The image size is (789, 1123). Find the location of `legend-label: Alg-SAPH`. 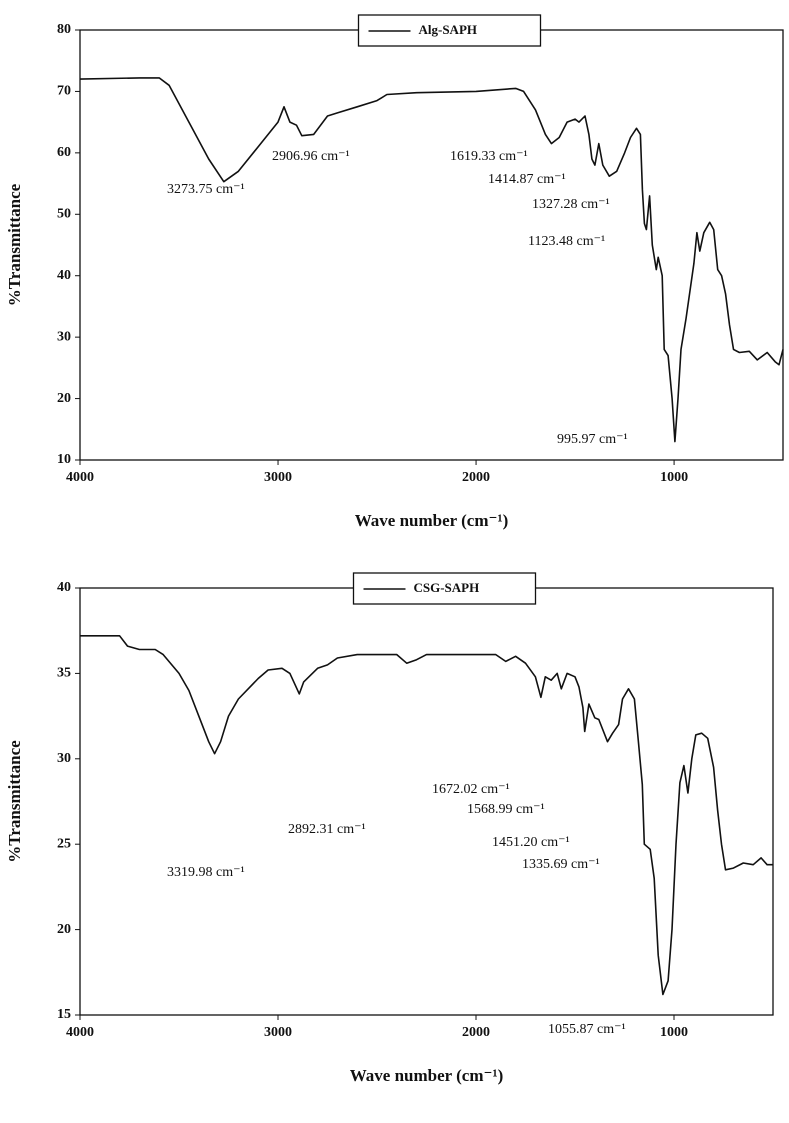

legend-label: Alg-SAPH is located at coordinates (448, 29).